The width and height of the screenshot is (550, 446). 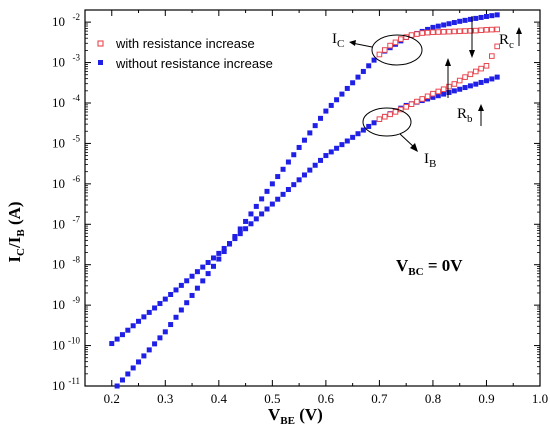 What do you see at coordinates (481, 107) in the screenshot?
I see `rb-mark-head` at bounding box center [481, 107].